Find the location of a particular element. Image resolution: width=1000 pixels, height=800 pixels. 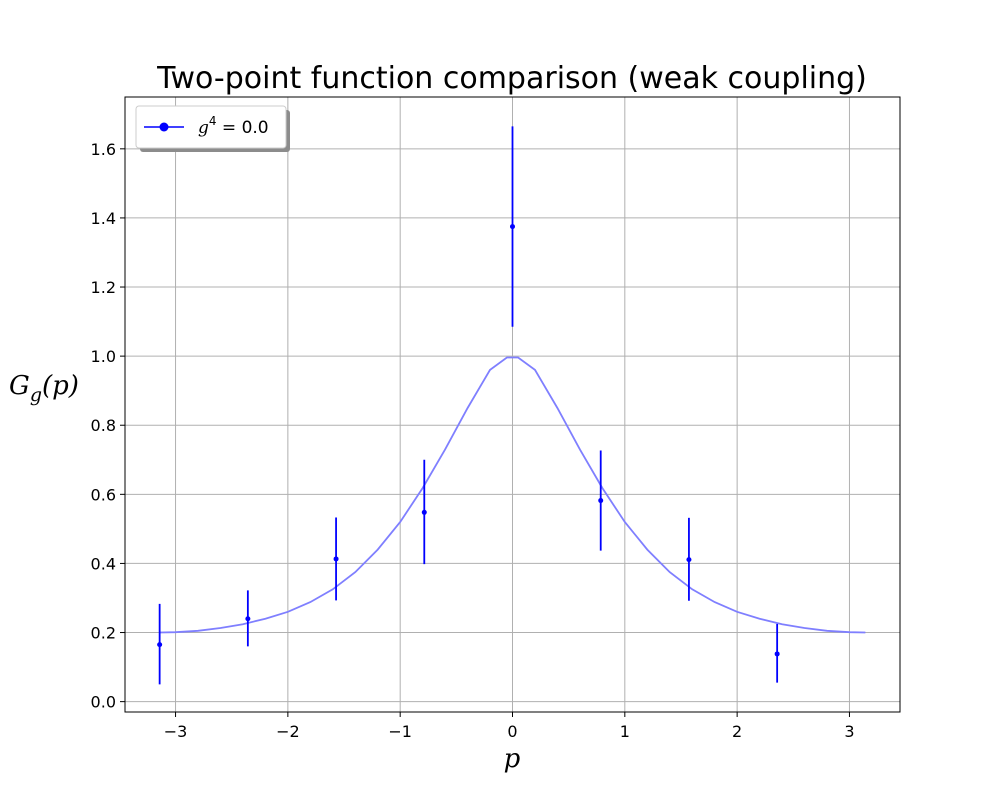

y-axis-label-main: G is located at coordinates (19, 386).